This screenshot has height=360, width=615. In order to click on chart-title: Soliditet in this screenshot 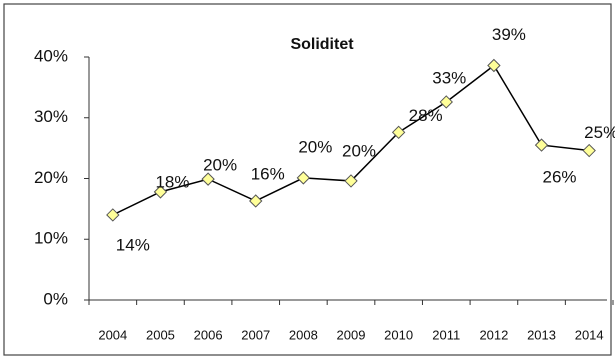, I will do `click(322, 44)`.